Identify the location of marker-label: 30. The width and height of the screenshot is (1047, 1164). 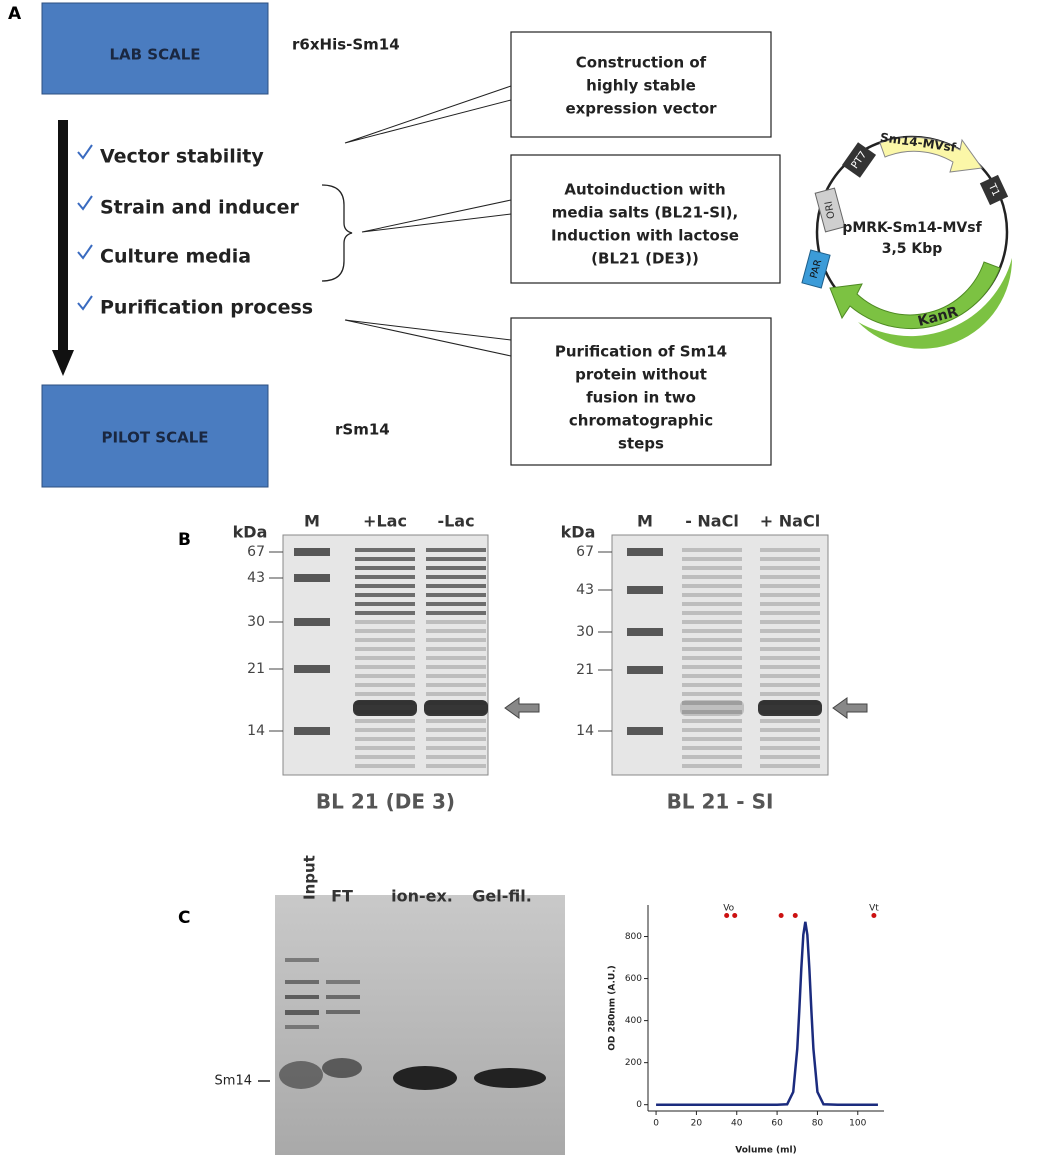
(585, 632).